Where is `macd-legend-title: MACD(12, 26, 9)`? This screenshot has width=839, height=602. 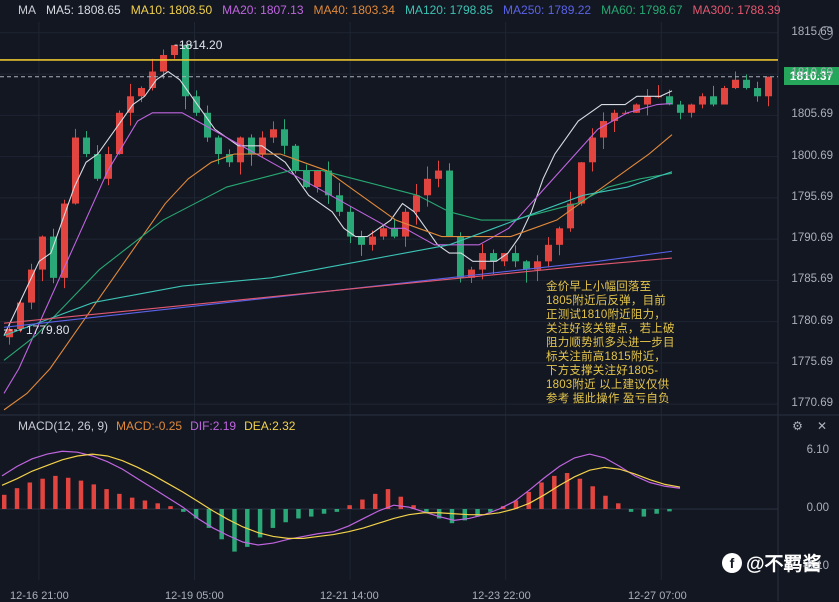
macd-legend-title: MACD(12, 26, 9) is located at coordinates (63, 426).